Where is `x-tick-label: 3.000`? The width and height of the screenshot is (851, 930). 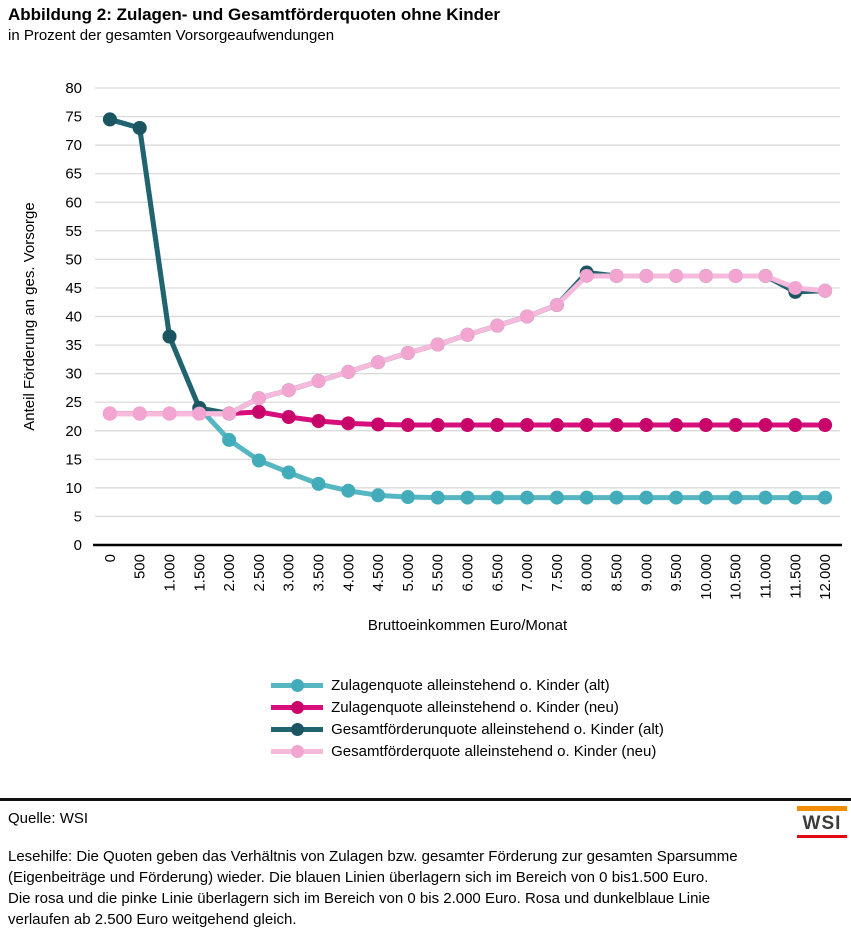
x-tick-label: 3.000 is located at coordinates (289, 573).